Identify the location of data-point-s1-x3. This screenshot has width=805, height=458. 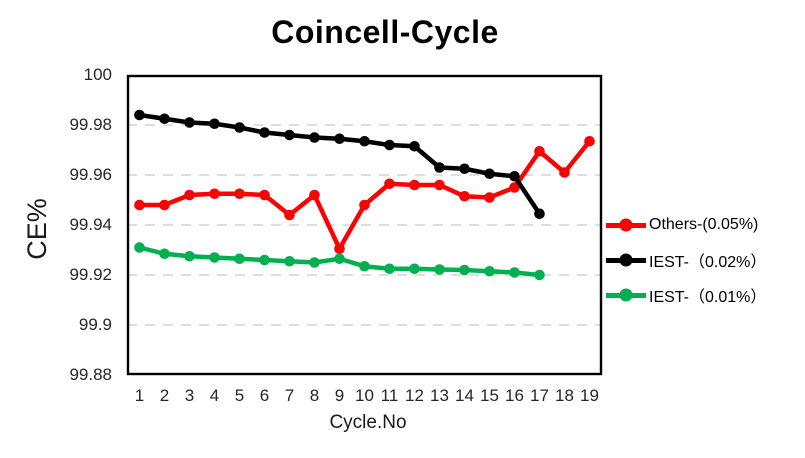
(189, 122).